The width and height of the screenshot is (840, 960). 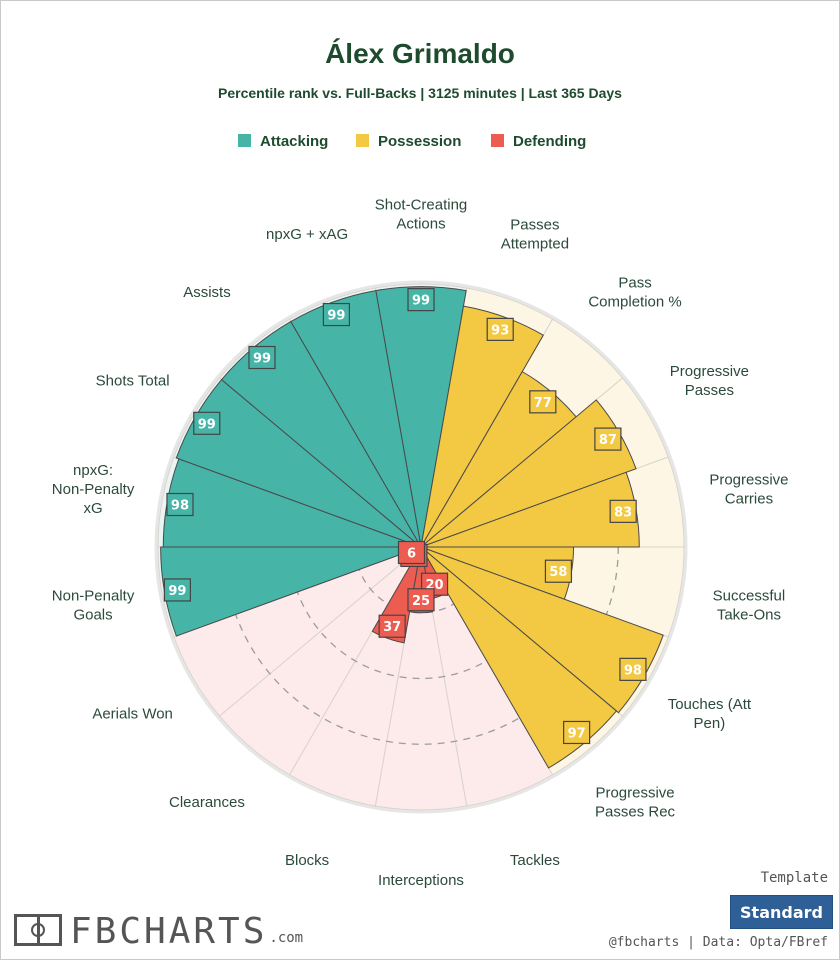 What do you see at coordinates (132, 714) in the screenshot?
I see `category-label-aerials-won: Aerials Won` at bounding box center [132, 714].